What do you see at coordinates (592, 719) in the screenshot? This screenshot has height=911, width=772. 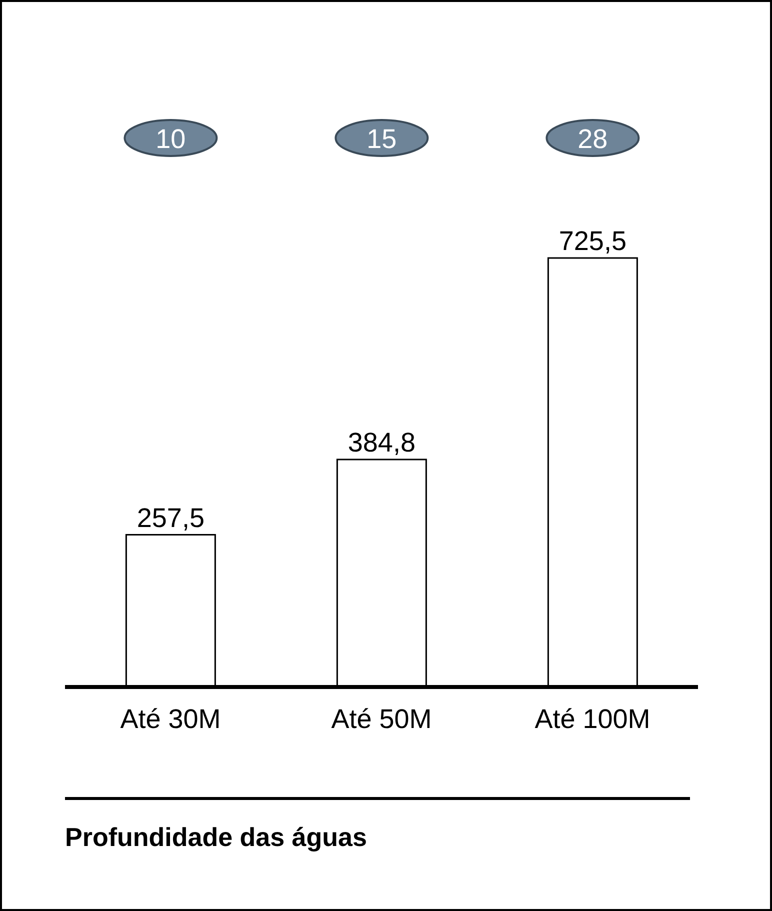 I see `x-tick-label: Até 100M` at bounding box center [592, 719].